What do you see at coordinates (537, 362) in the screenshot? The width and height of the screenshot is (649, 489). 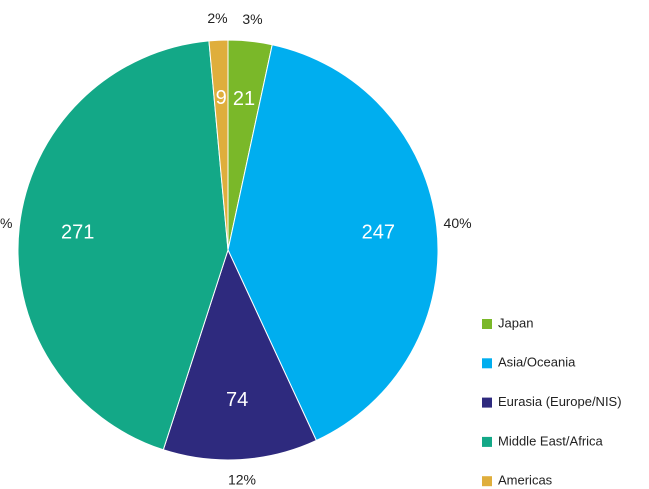 I see `legend-label: Asia/Oceania` at bounding box center [537, 362].